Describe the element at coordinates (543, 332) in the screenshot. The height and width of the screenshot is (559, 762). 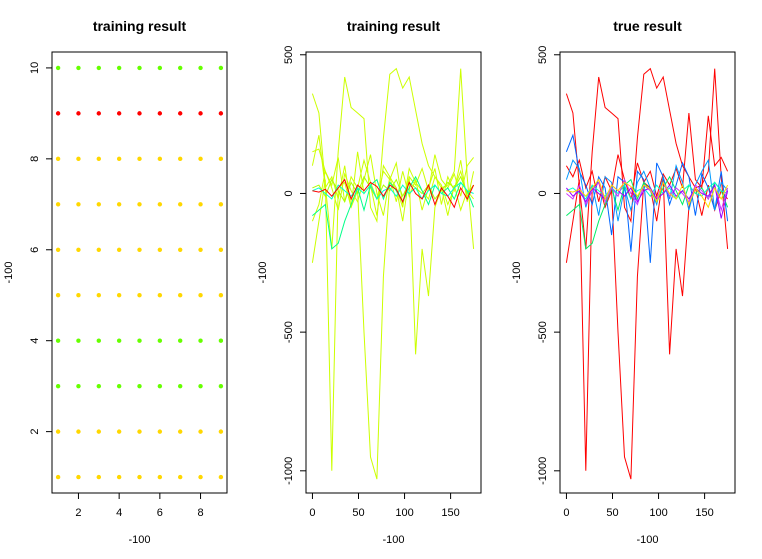
I see `y-tick-label: -500` at that location.